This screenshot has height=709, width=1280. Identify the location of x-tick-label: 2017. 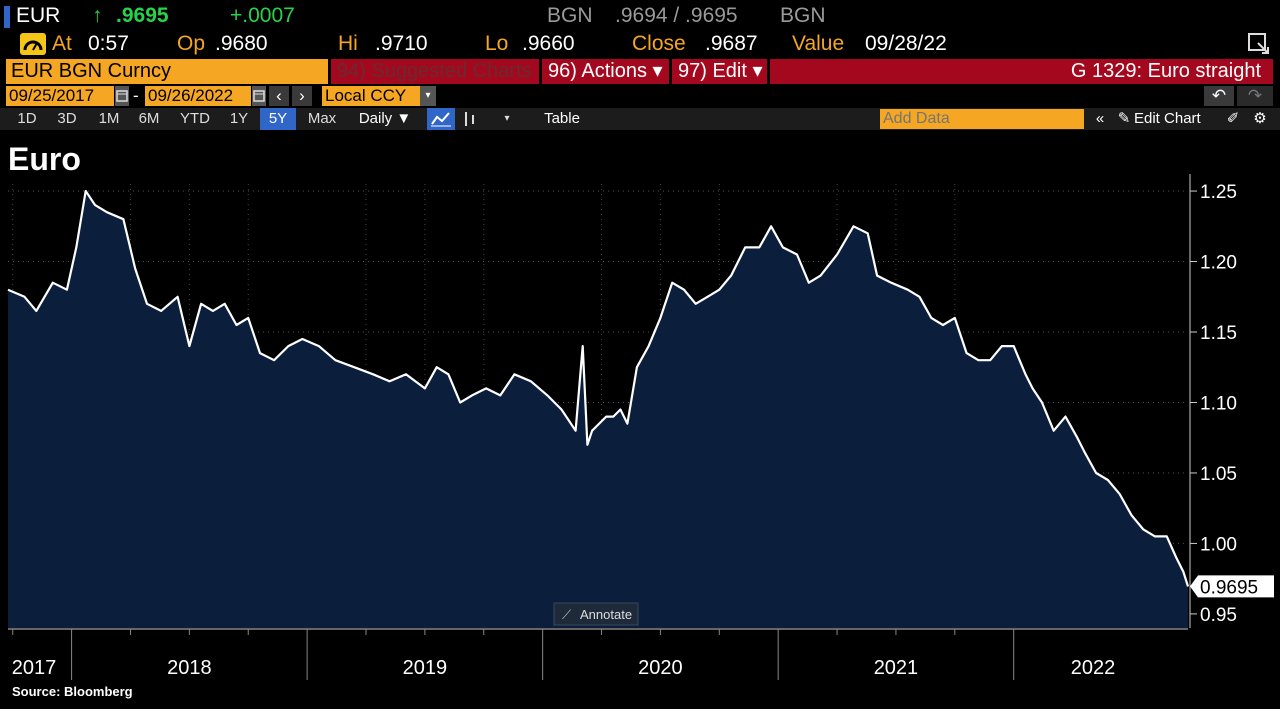
(34, 668).